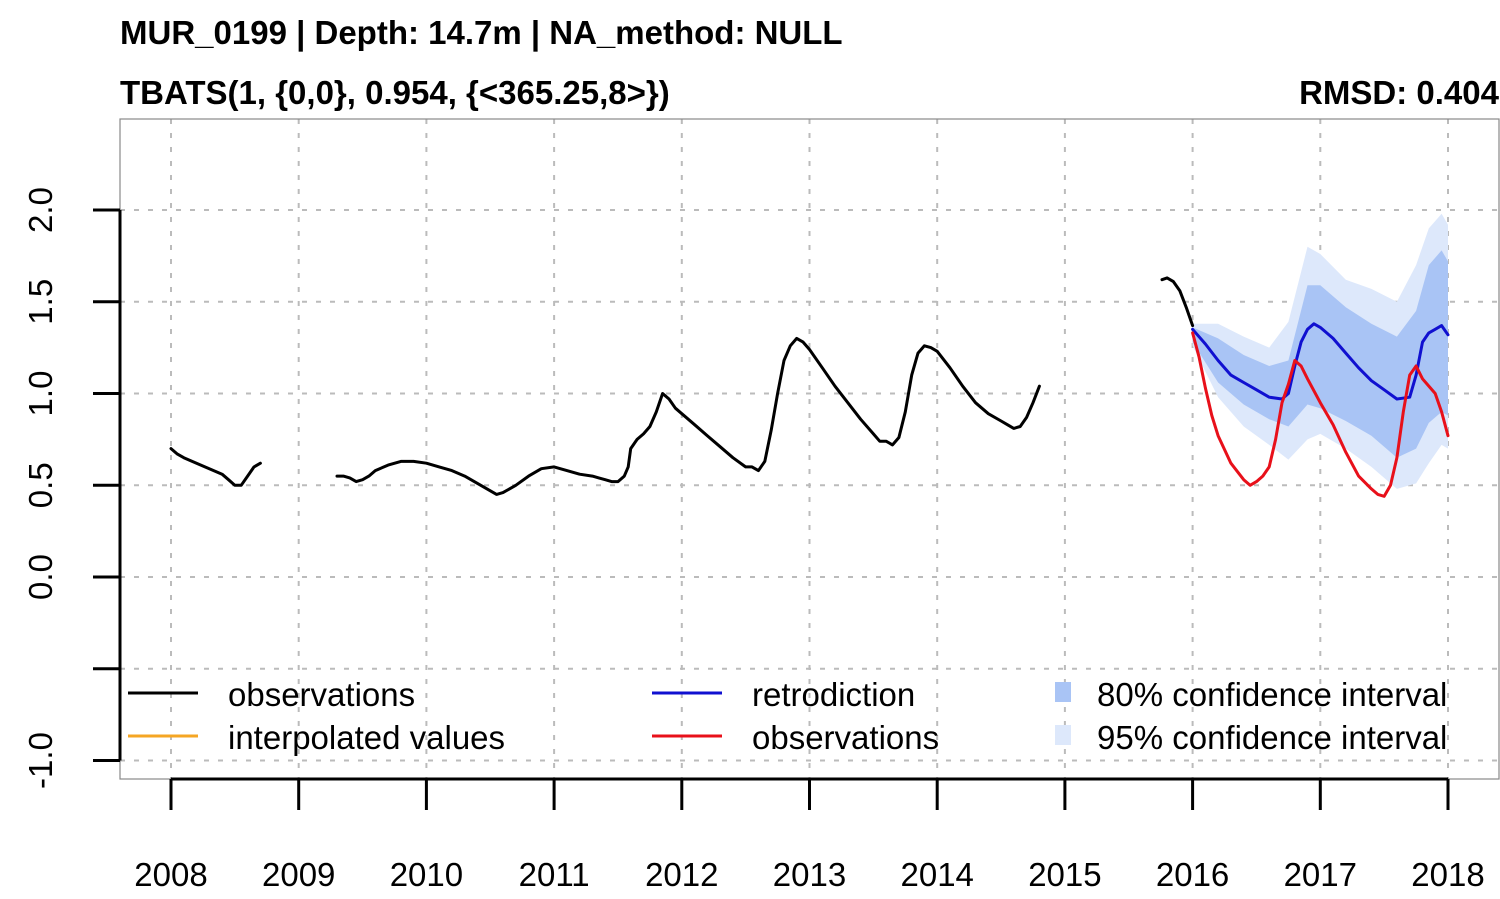 The width and height of the screenshot is (1500, 899). I want to click on series-line-observations-test, so click(1320, 414).